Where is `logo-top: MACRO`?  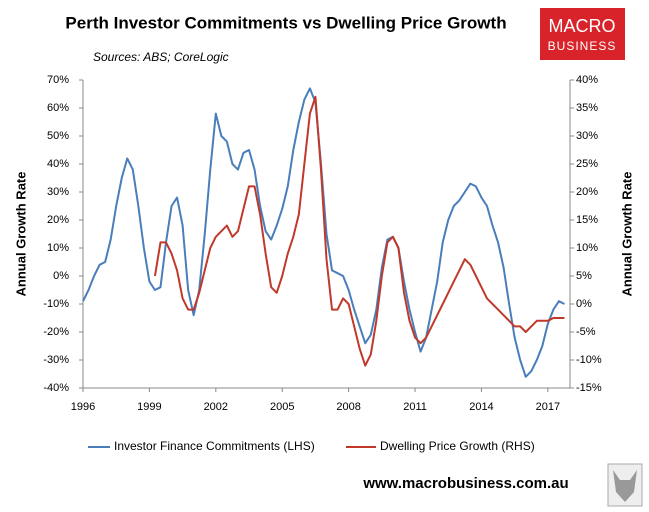 logo-top: MACRO is located at coordinates (582, 26).